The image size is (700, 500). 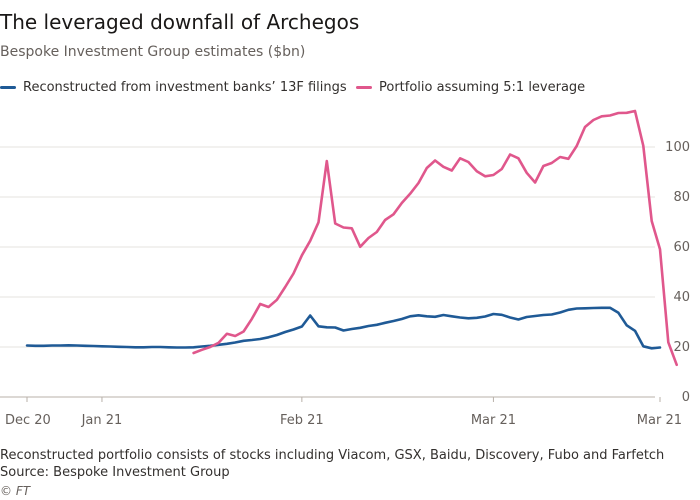 I want to click on x-tick-label-0: Dec 20, so click(x=28, y=420).